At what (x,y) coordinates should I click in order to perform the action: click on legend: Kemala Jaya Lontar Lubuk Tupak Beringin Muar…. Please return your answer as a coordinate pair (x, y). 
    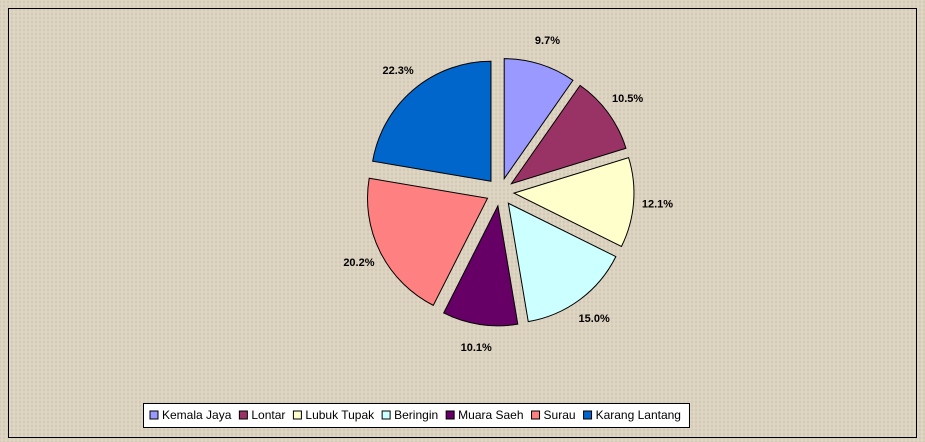
    Looking at the image, I should click on (416, 415).